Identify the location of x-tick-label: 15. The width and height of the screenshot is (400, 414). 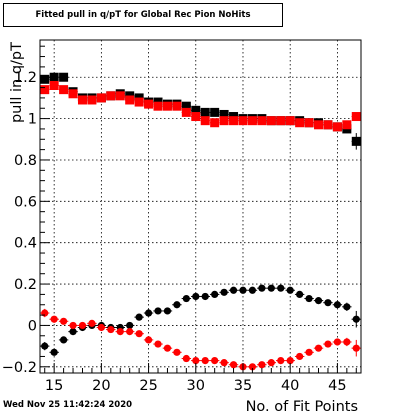
(54, 386).